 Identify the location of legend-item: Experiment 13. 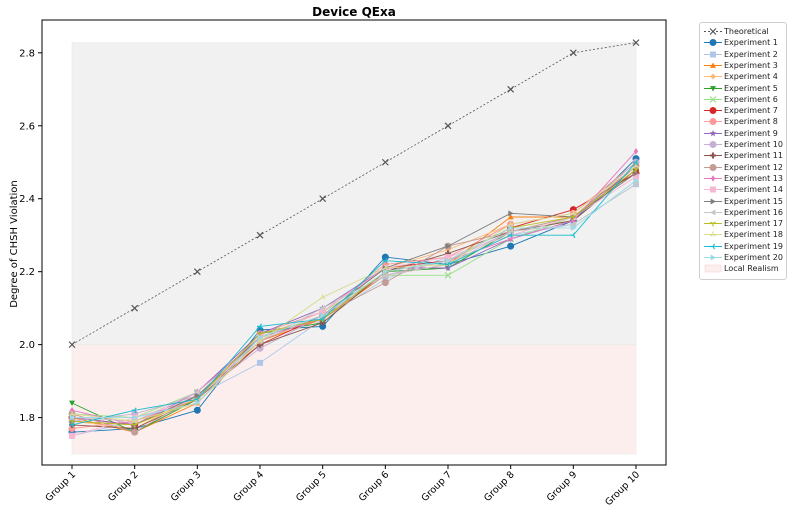
(743, 178).